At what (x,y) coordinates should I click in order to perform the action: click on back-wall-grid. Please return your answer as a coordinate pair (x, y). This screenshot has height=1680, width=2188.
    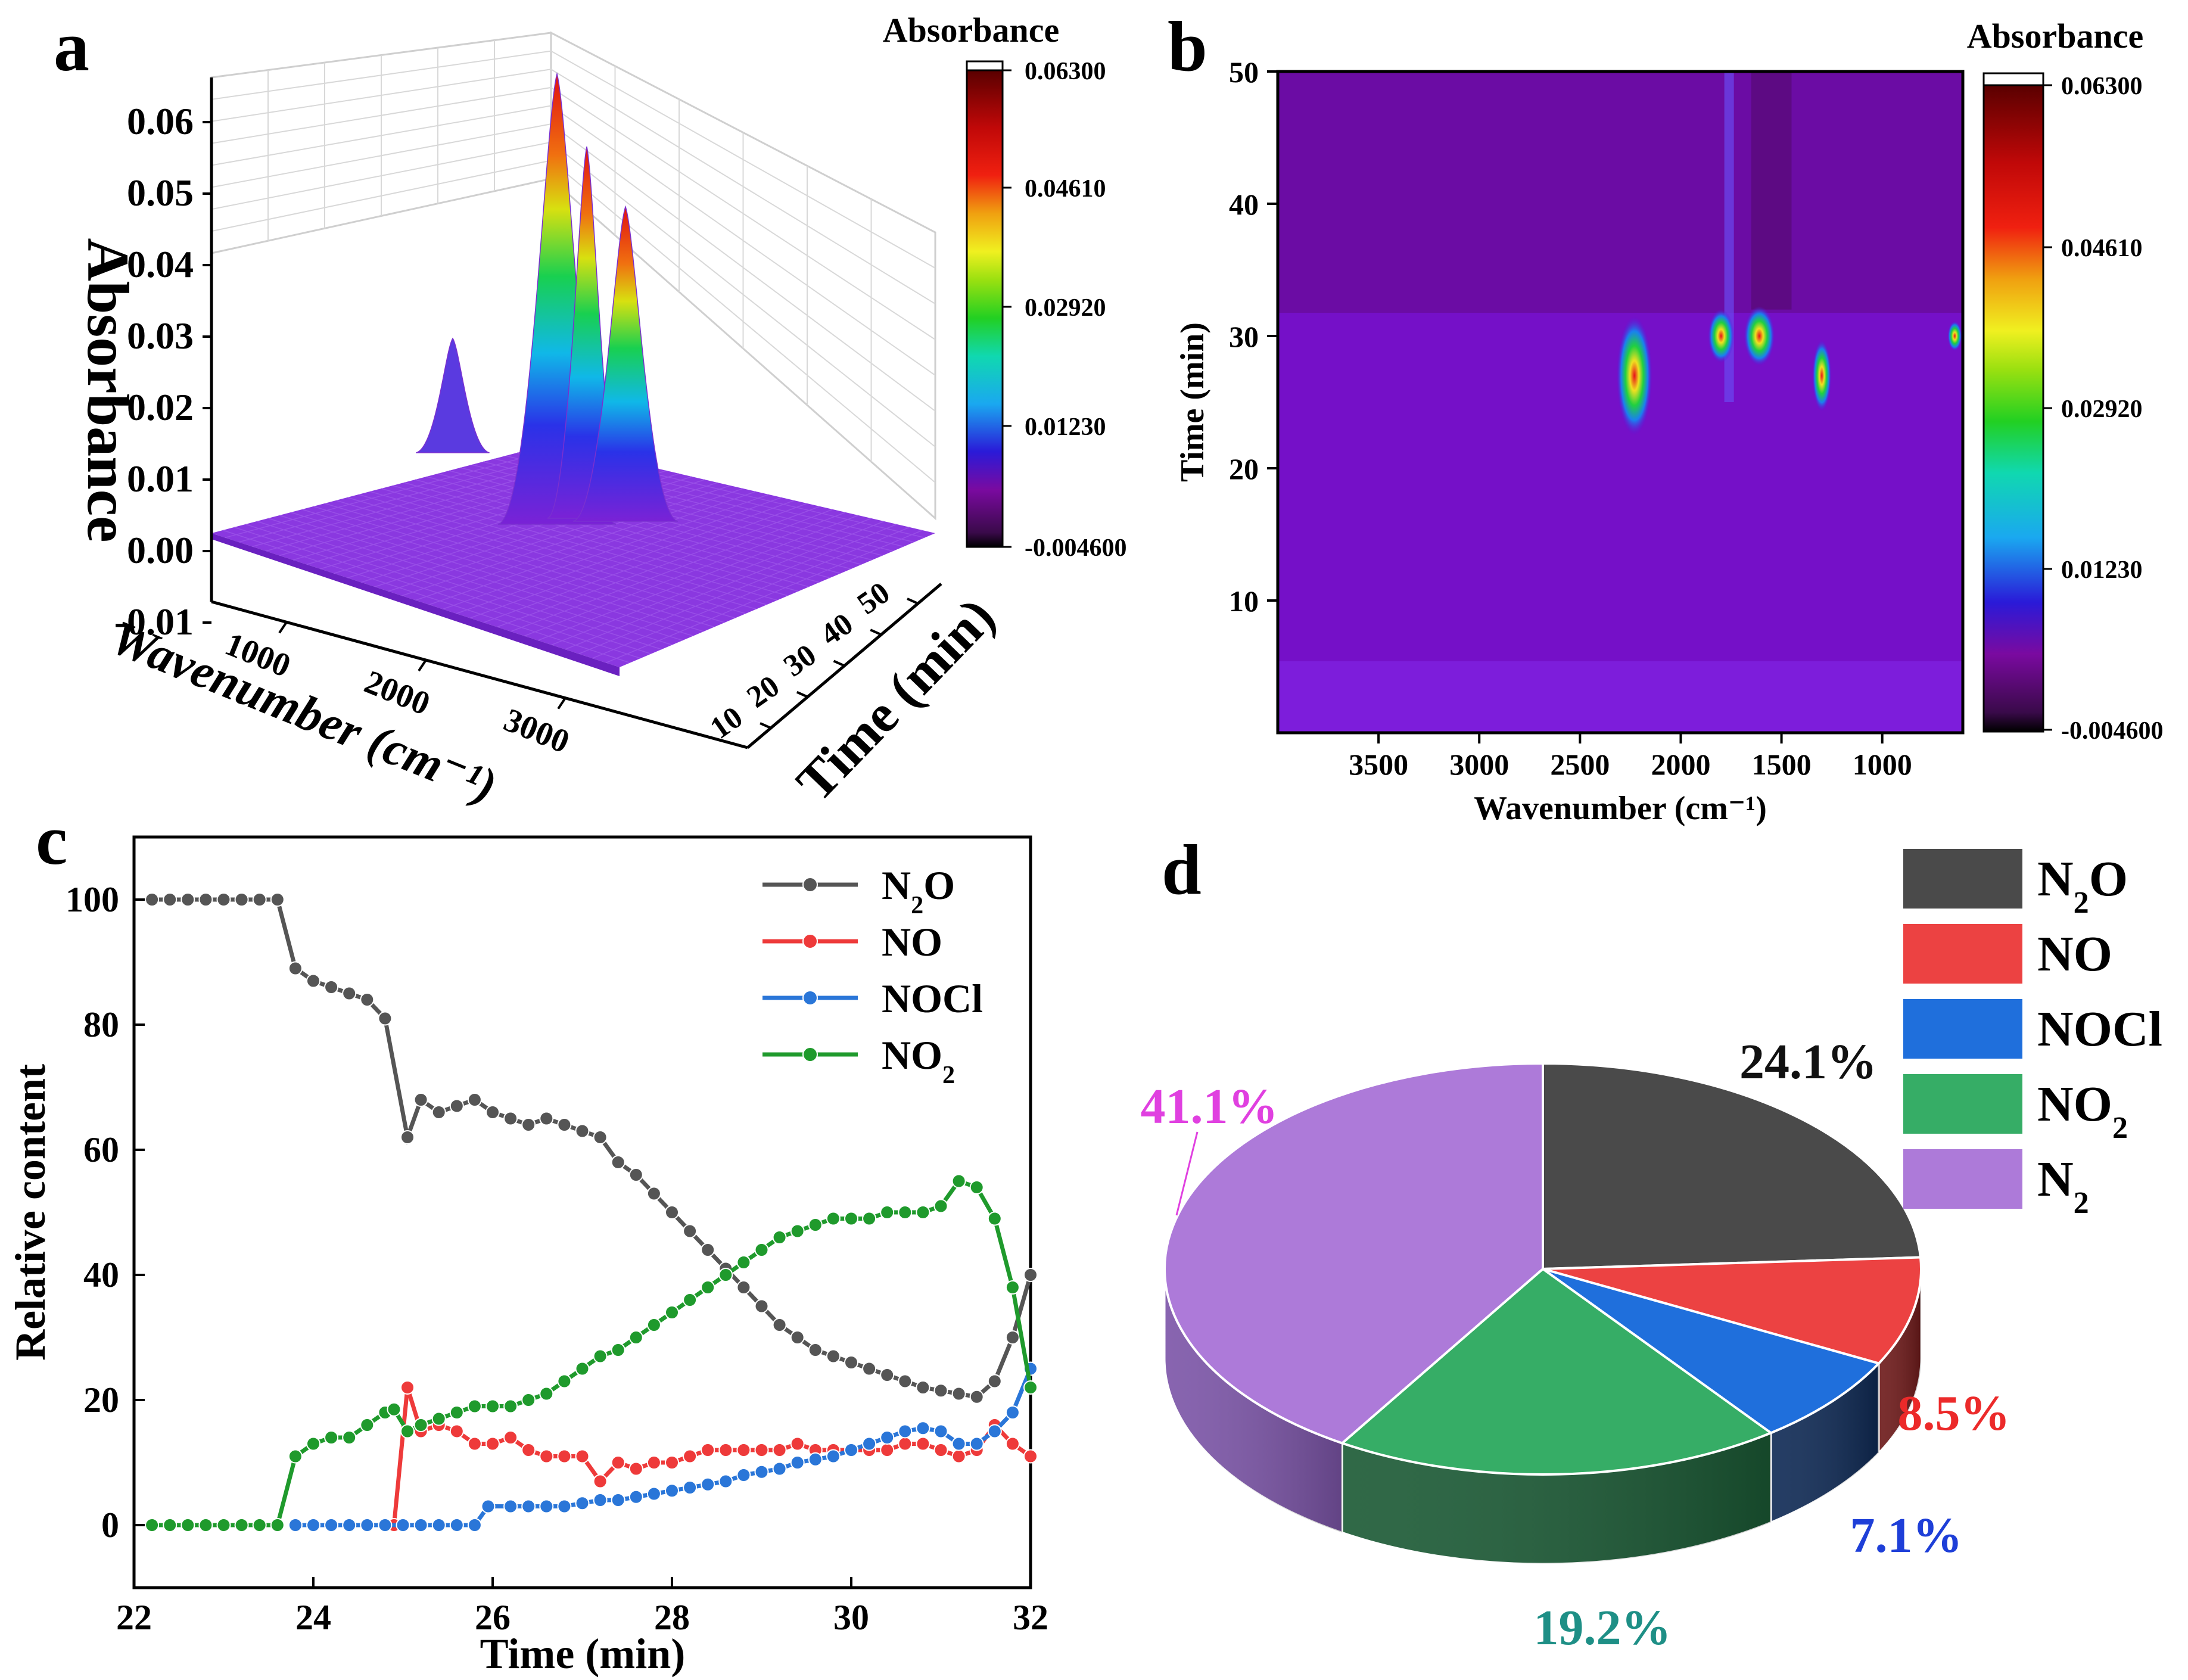
    Looking at the image, I should click on (573, 261).